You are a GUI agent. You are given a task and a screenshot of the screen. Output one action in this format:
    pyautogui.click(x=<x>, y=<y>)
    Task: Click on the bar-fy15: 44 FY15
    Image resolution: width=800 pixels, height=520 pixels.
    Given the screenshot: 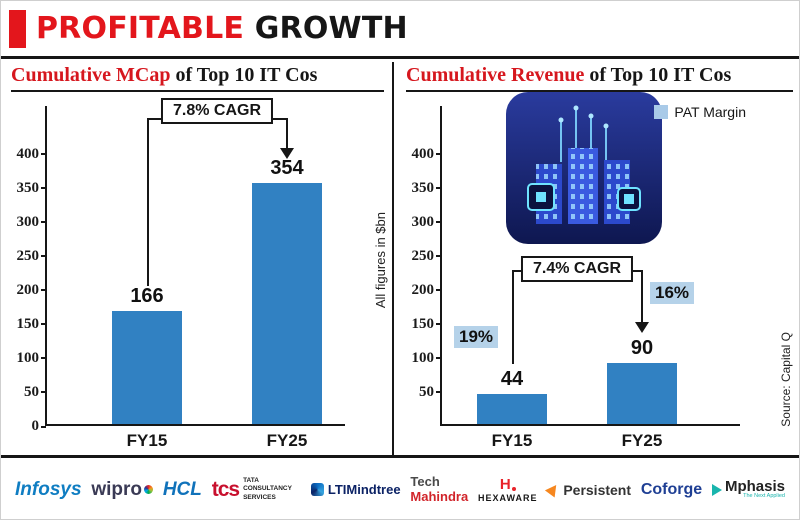 What is the action you would take?
    pyautogui.click(x=512, y=409)
    